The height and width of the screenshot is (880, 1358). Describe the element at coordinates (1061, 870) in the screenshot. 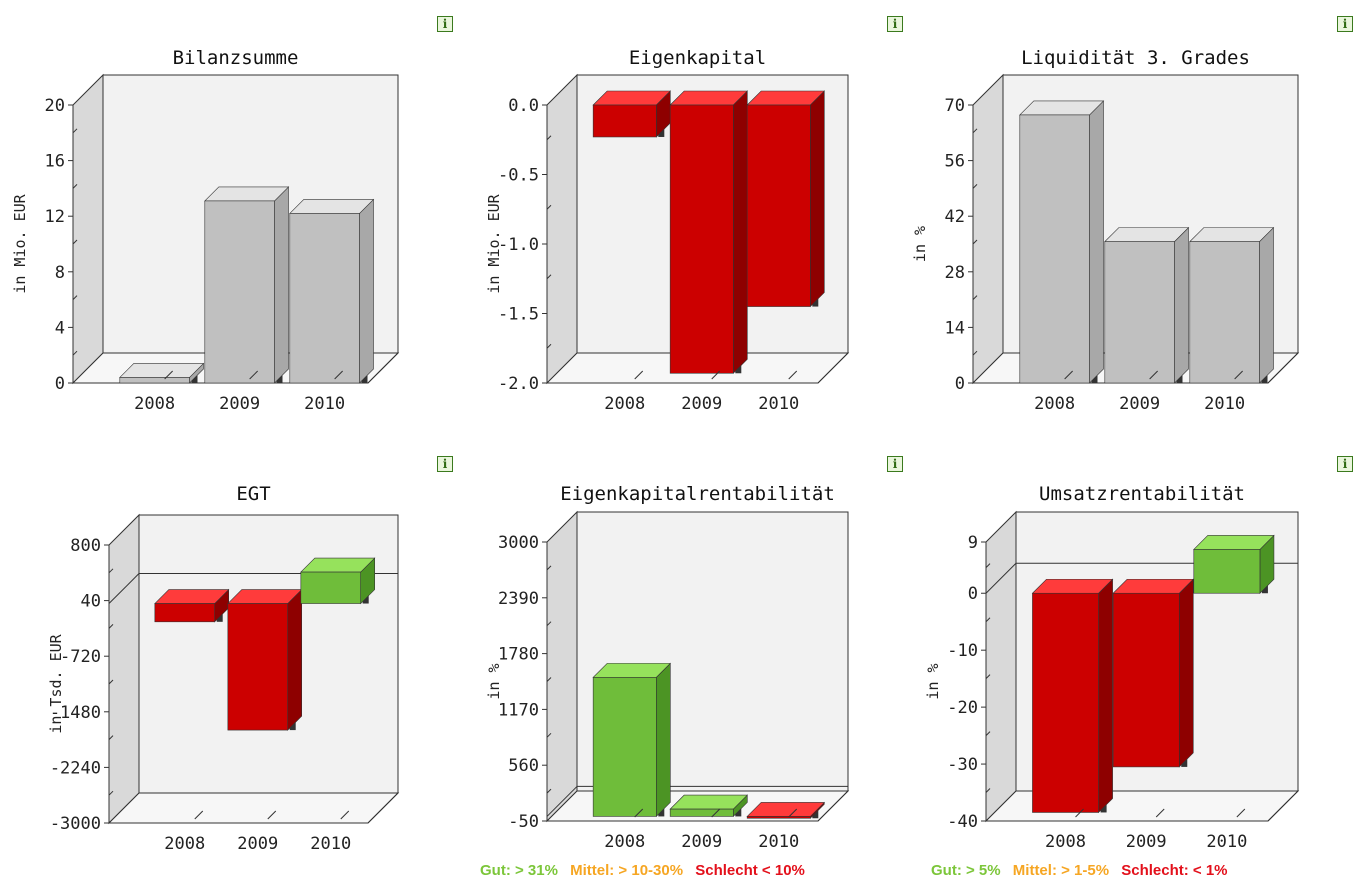

I see `legend-medium: Mittel: > 1-5%` at that location.